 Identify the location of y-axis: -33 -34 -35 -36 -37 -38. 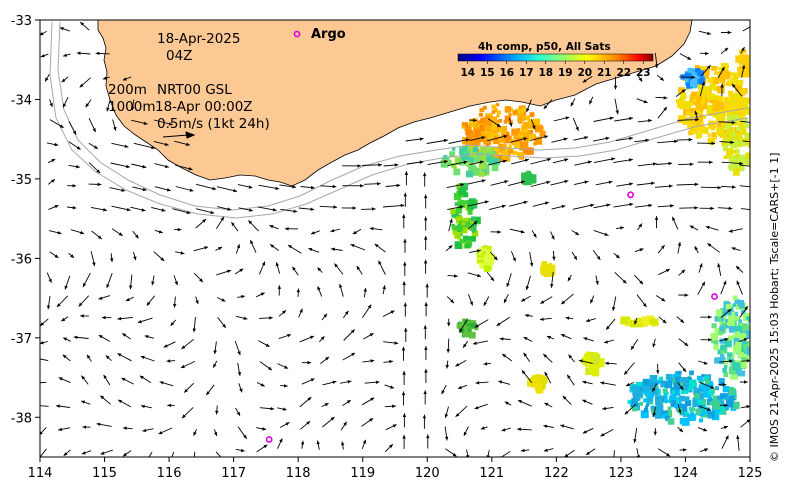
(25, 220).